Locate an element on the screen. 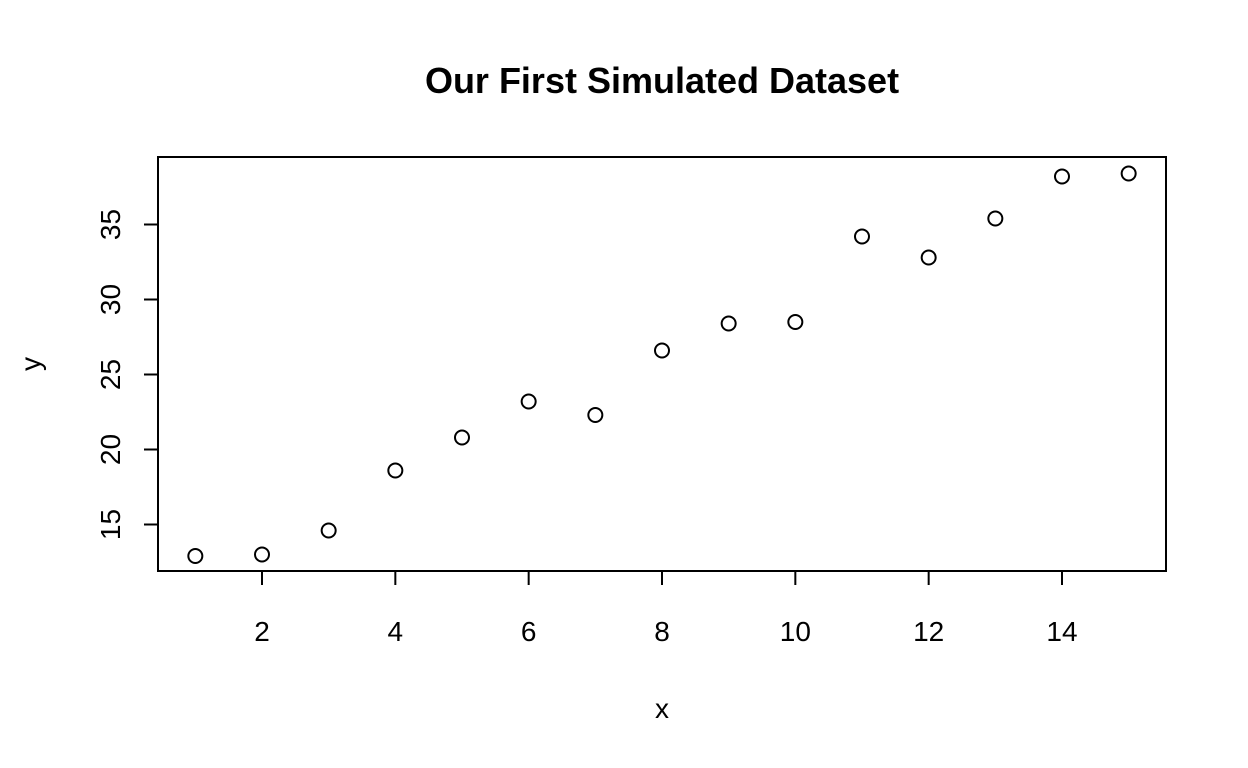 The height and width of the screenshot is (768, 1248). x-tick-label: 10 is located at coordinates (795, 631).